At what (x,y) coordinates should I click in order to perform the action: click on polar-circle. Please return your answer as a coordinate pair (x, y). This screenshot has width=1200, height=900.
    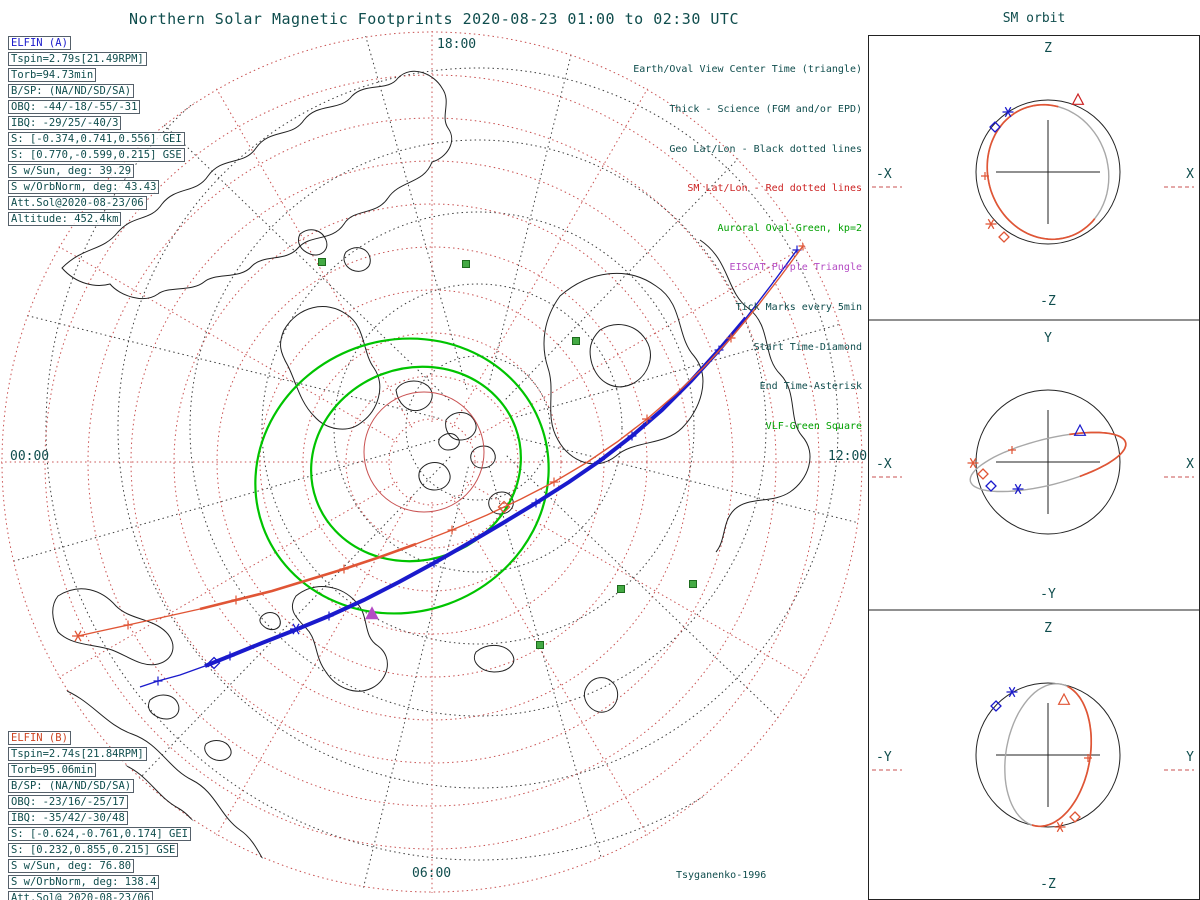
    Looking at the image, I should click on (424, 452).